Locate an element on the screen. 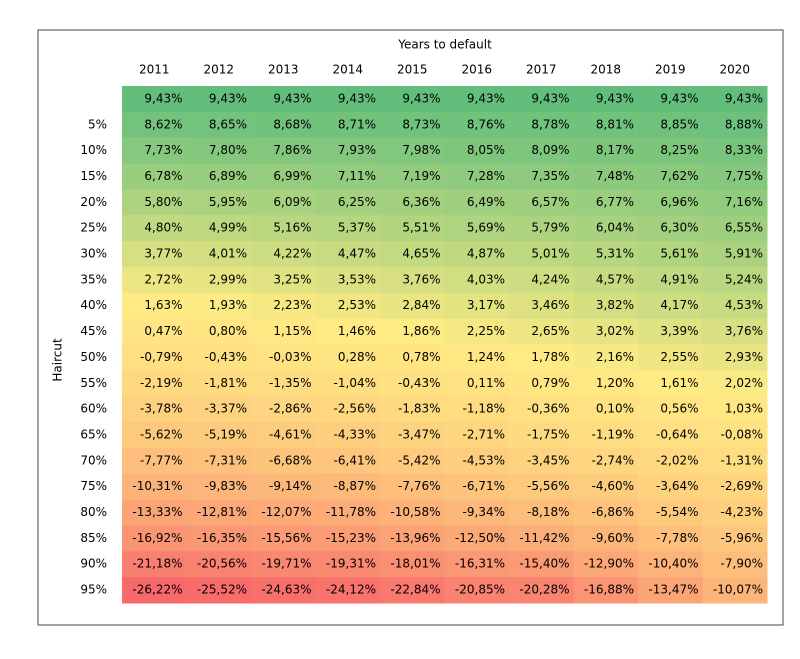  cell-value: 4,22% is located at coordinates (292, 254).